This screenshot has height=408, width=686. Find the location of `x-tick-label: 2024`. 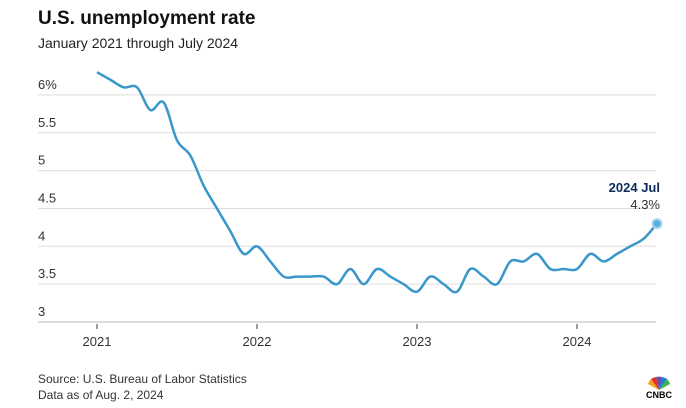

x-tick-label: 2024 is located at coordinates (577, 341).